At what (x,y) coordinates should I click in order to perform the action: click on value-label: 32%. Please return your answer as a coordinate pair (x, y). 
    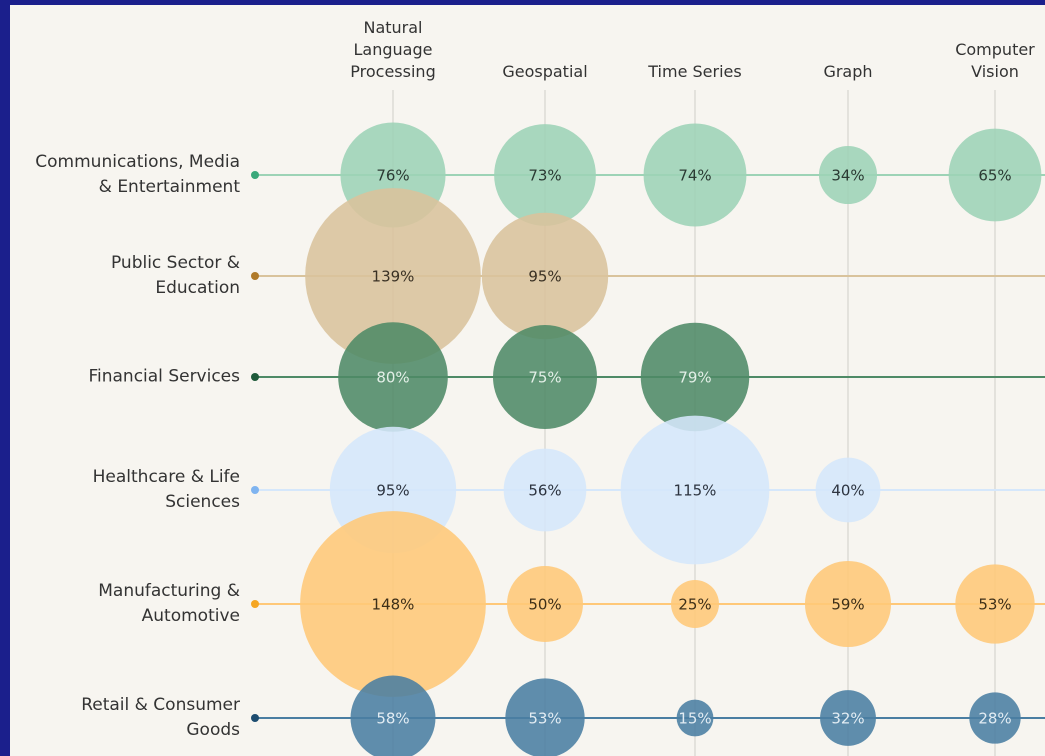
    Looking at the image, I should click on (847, 719).